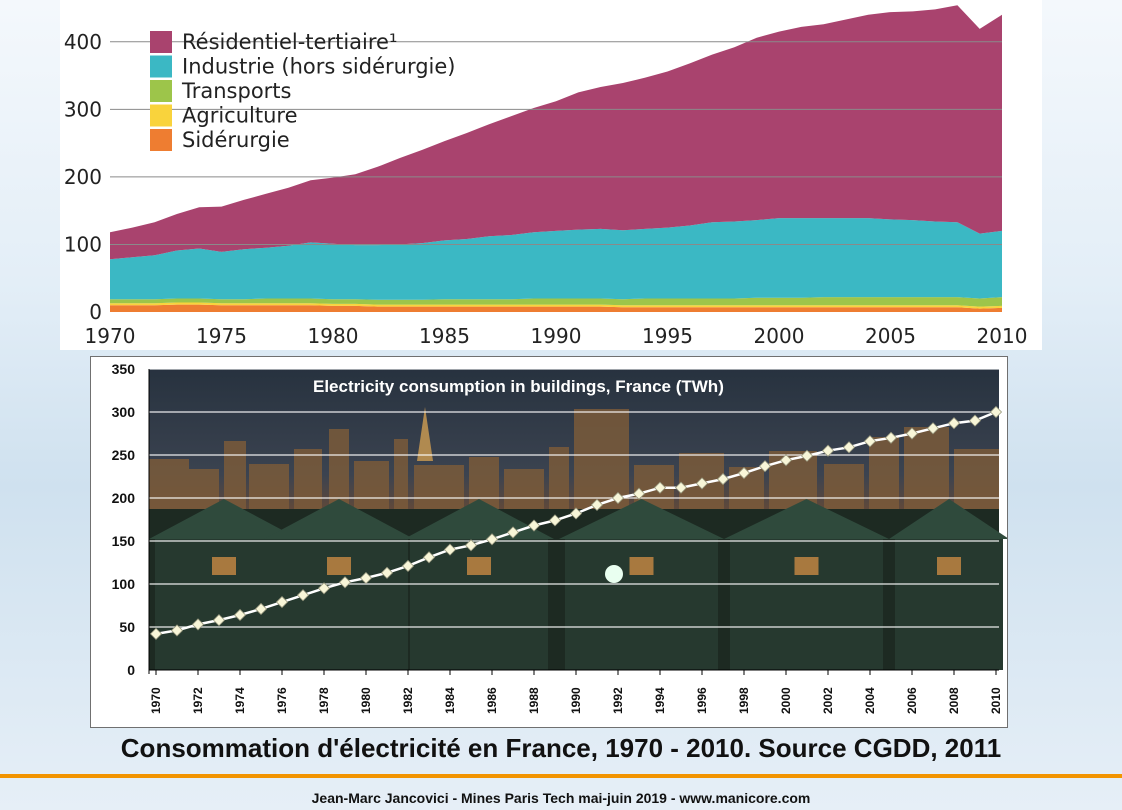  Describe the element at coordinates (221, 336) in the screenshot. I see `x-tick-label-1: 1975` at that location.